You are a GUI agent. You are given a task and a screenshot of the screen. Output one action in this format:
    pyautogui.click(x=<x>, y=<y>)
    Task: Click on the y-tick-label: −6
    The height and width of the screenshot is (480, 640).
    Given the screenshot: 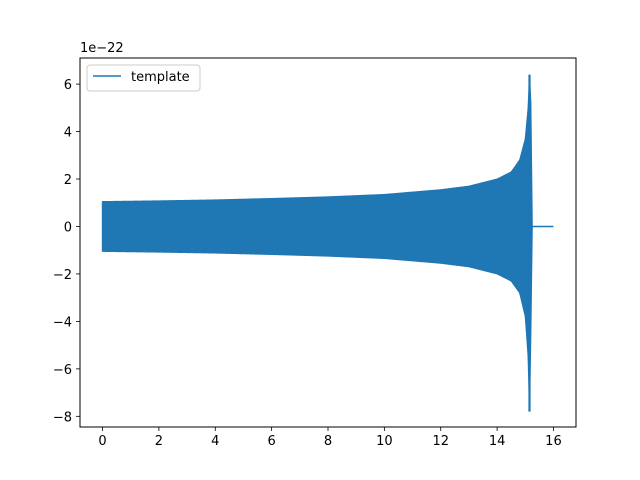 What is the action you would take?
    pyautogui.click(x=62, y=370)
    